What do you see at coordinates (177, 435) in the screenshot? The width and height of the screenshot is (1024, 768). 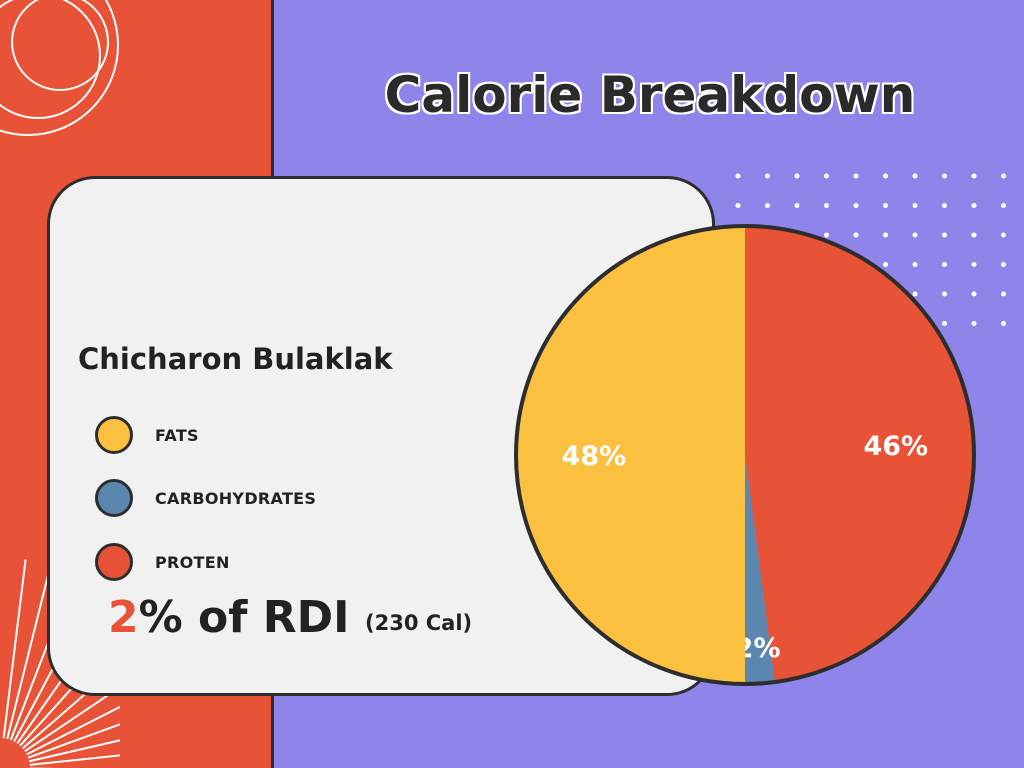 I see `legend-label: FATS` at bounding box center [177, 435].